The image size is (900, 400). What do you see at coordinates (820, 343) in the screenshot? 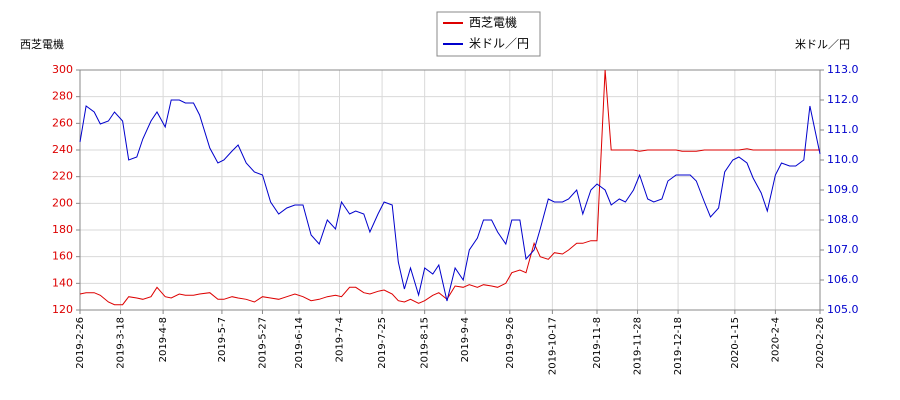
I see `x-tick-label: 2020-2-26` at bounding box center [820, 343].